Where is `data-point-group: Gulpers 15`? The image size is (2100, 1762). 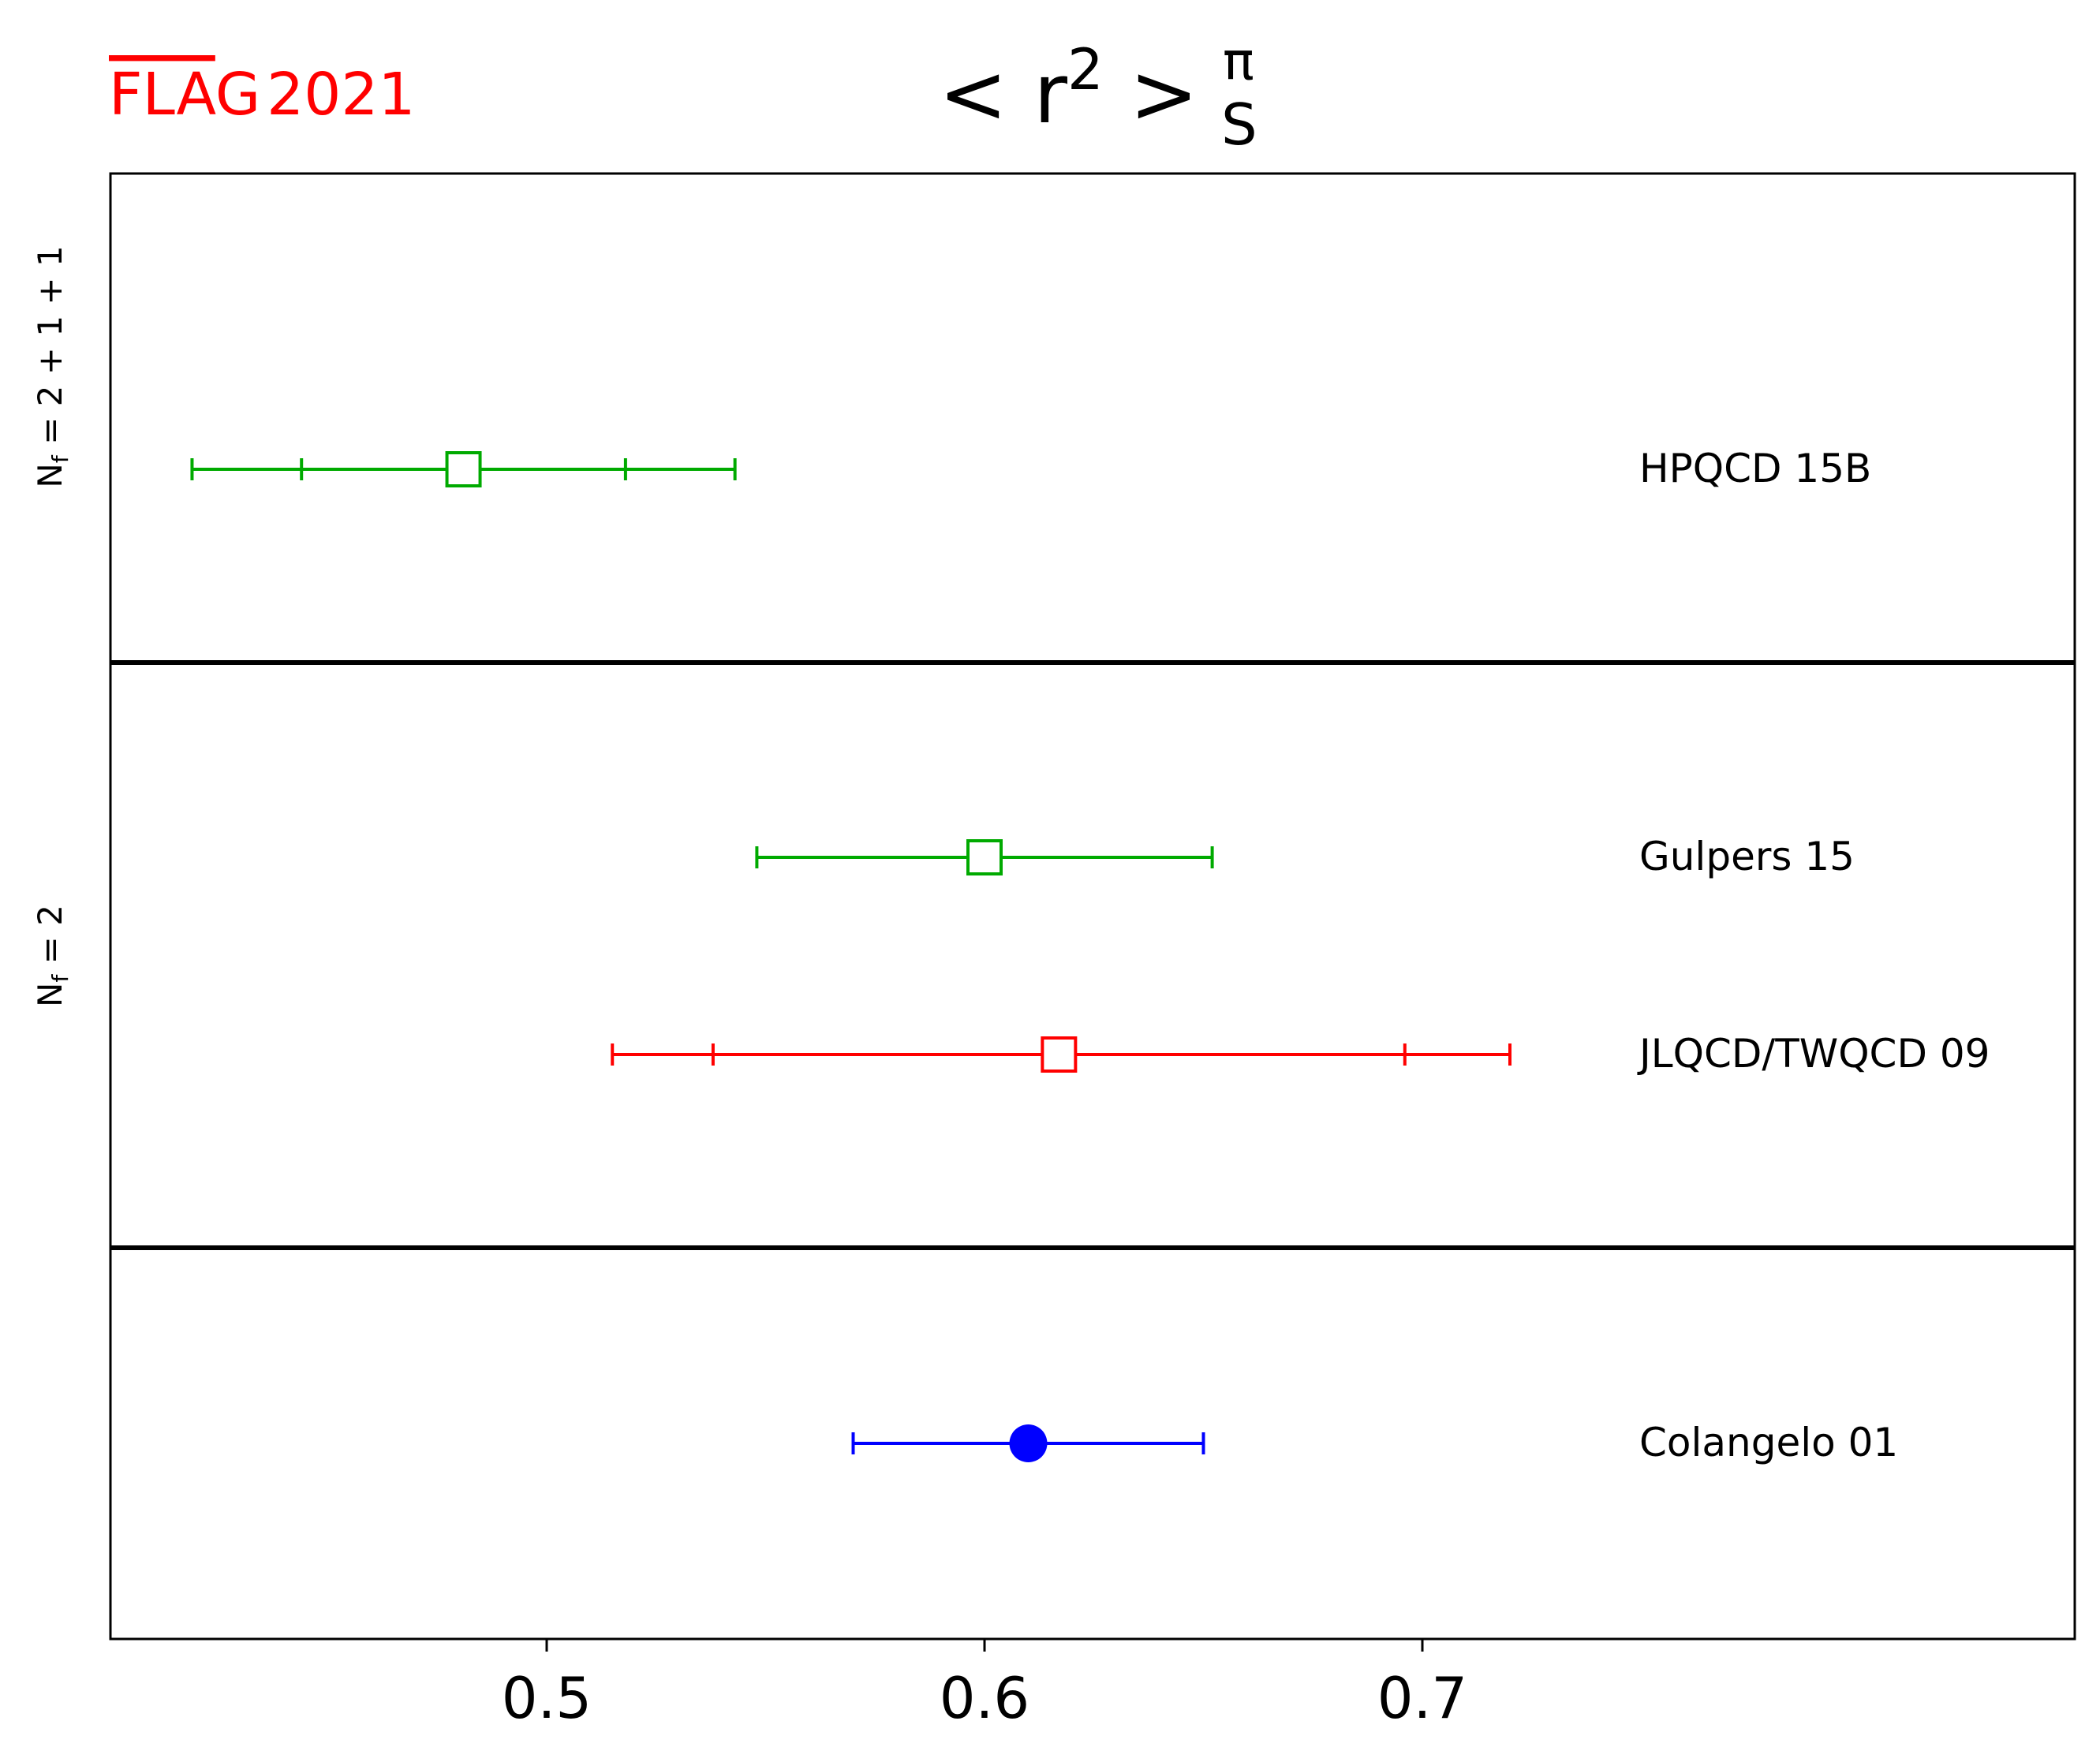
data-point-group: Gulpers 15 is located at coordinates (1305, 857).